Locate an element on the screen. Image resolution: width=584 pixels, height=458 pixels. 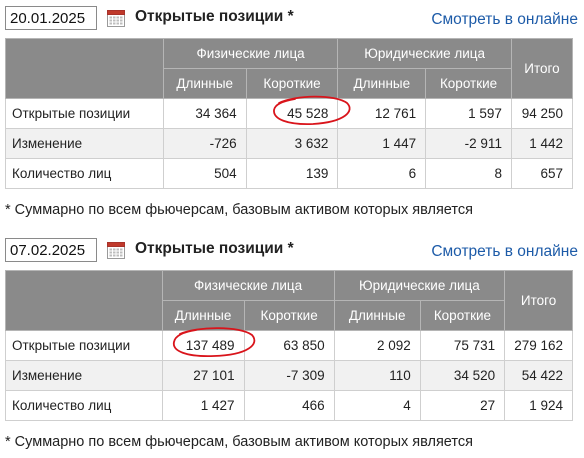
value-cell: 27 is located at coordinates (462, 405).